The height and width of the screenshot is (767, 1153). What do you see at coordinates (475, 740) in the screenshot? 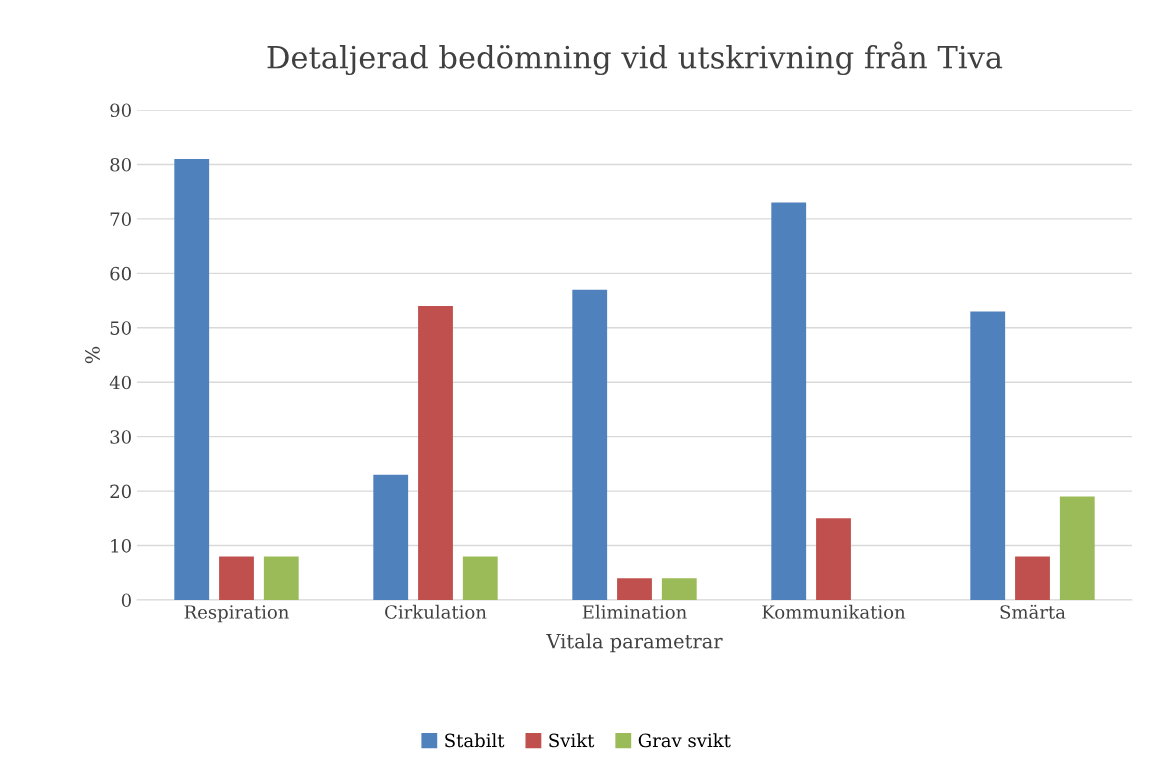
I see `legend-label: Stabilt` at bounding box center [475, 740].